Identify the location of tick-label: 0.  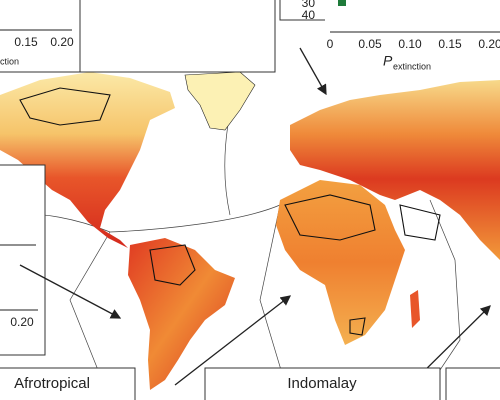
(330, 44).